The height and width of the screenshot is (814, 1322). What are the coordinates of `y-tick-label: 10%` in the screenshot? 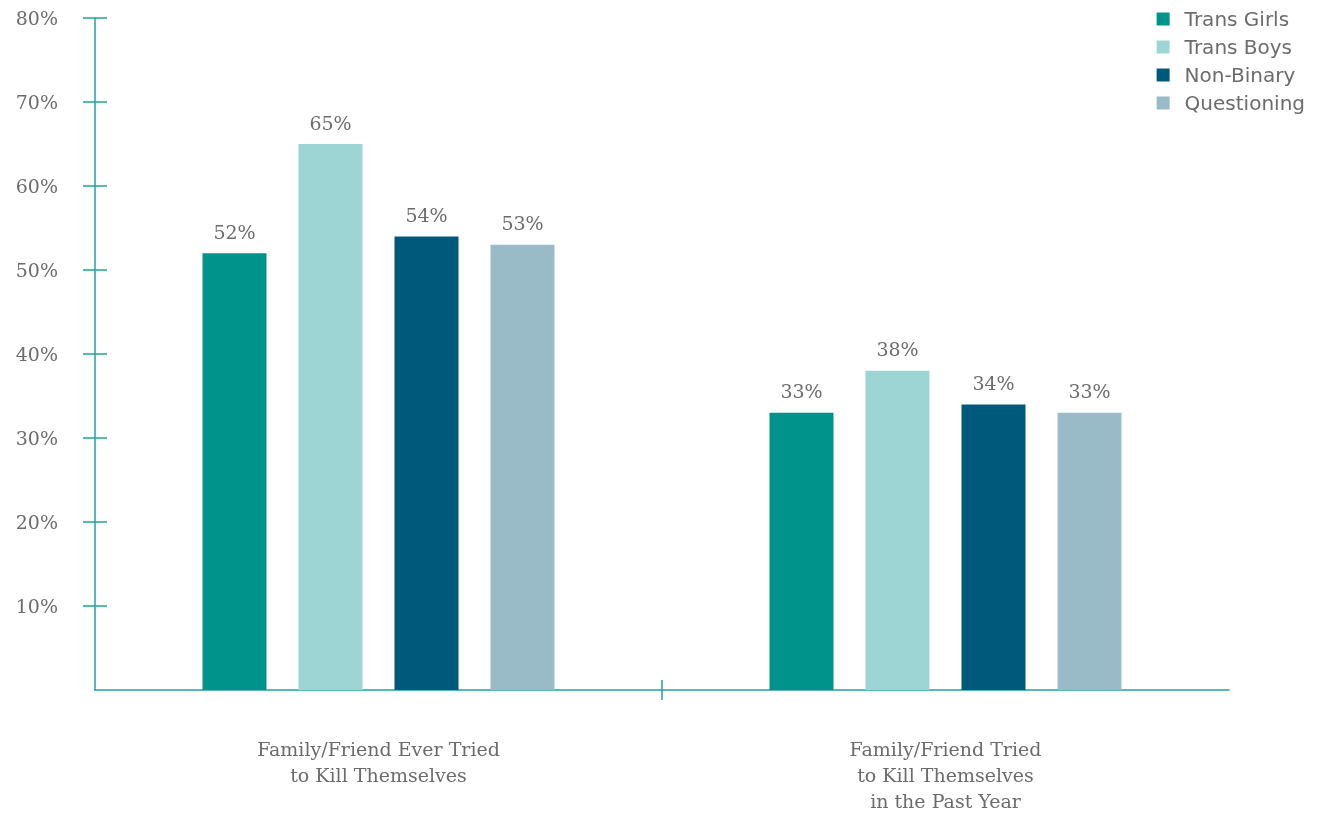 It's located at (36, 606).